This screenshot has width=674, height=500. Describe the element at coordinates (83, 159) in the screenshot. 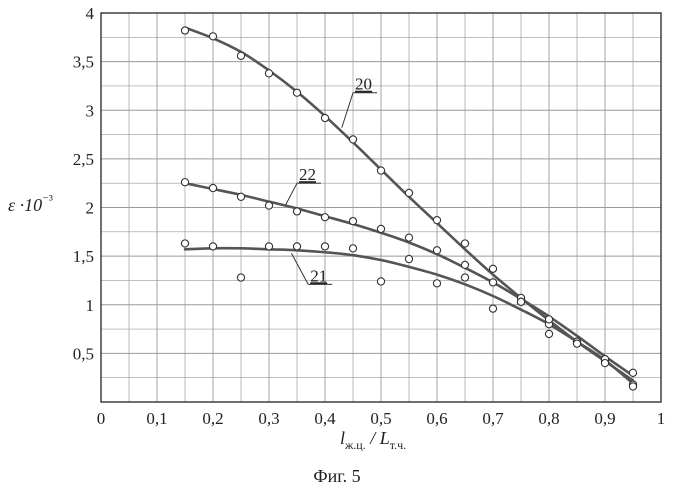

I see `y-tick-label: 2,5` at that location.